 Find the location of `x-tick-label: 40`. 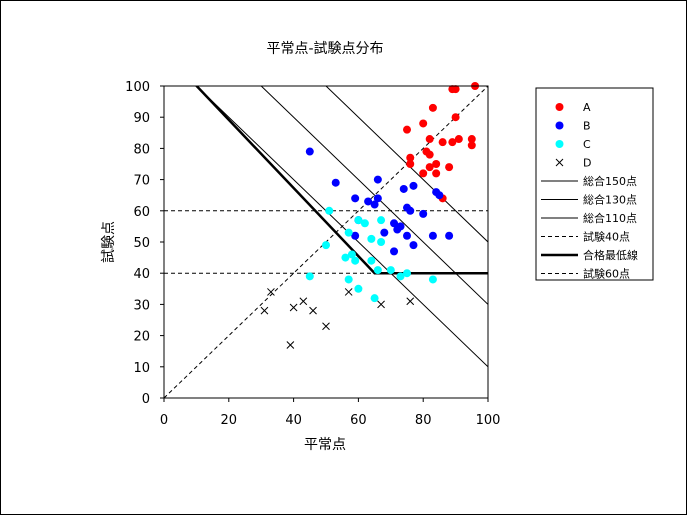

x-tick-label: 40 is located at coordinates (293, 420).